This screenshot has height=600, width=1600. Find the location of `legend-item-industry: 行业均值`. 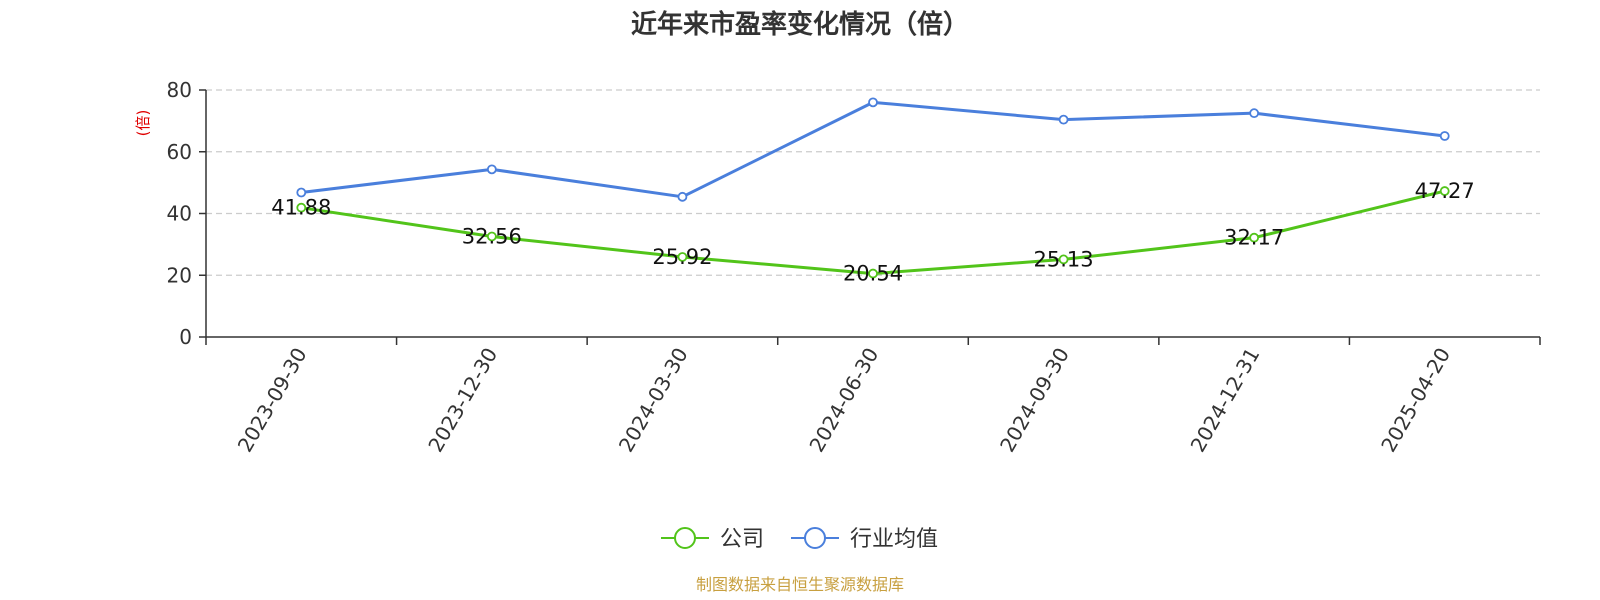

legend-item-industry: 行业均值 is located at coordinates (864, 539).